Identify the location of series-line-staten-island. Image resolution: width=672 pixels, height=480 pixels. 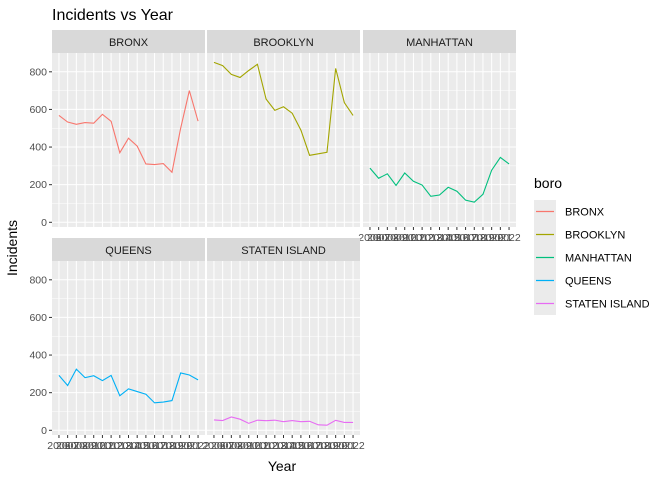
(283, 421).